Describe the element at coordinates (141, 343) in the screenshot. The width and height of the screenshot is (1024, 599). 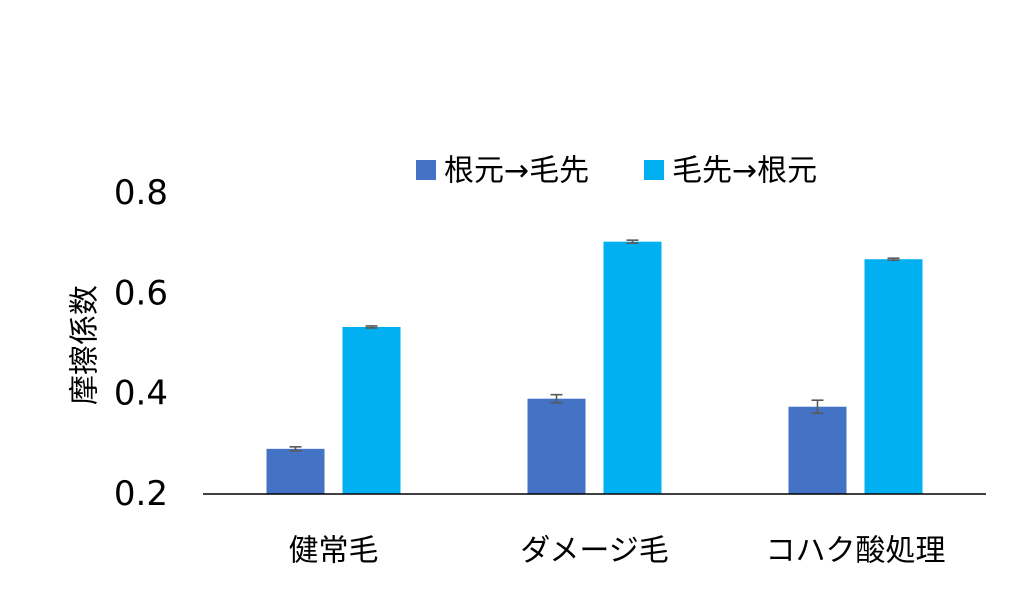
I see `y-tick-labels: 0.2 0.4 0.6 0.8` at that location.